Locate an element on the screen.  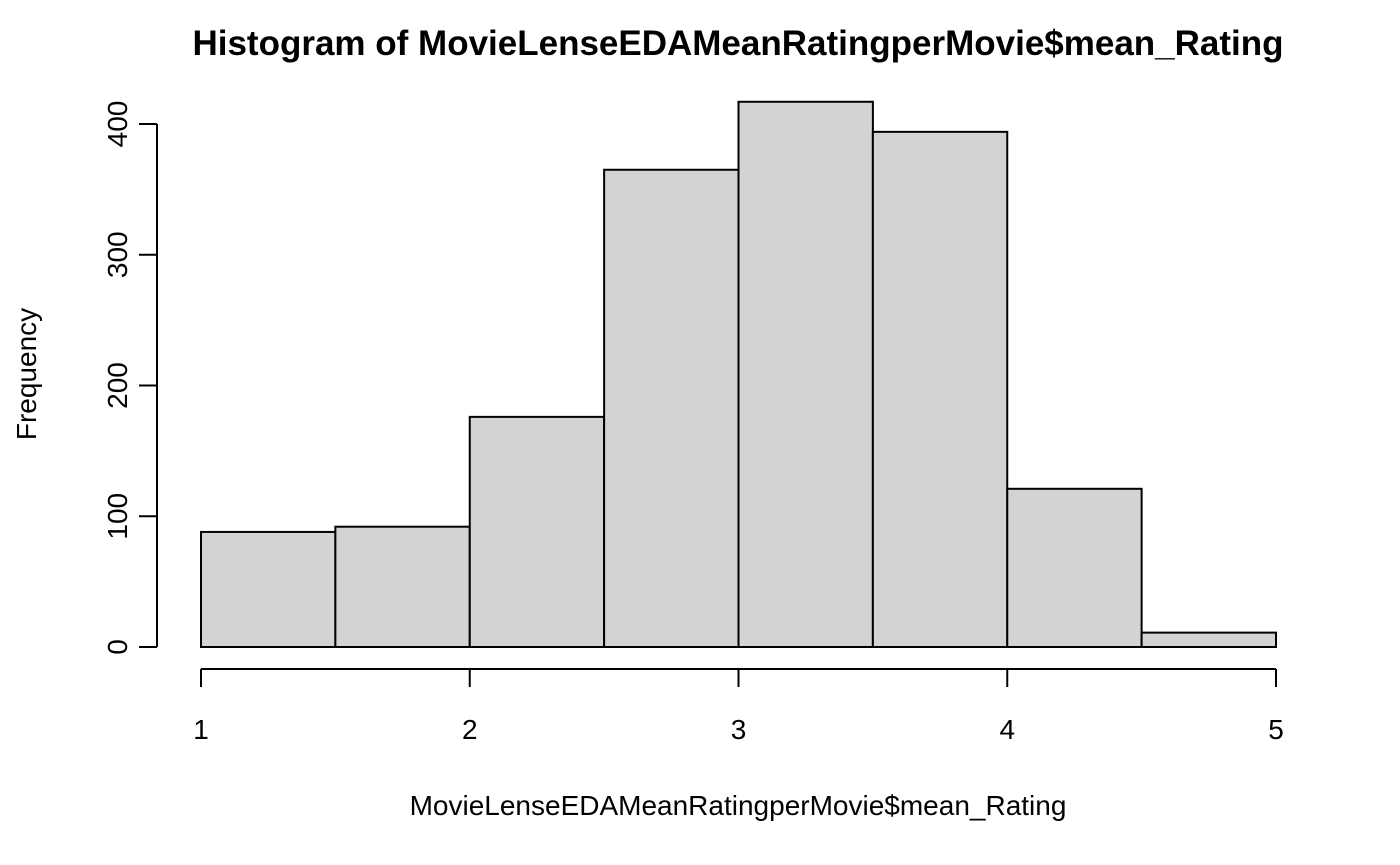
y-tick-label: 100 is located at coordinates (117, 516).